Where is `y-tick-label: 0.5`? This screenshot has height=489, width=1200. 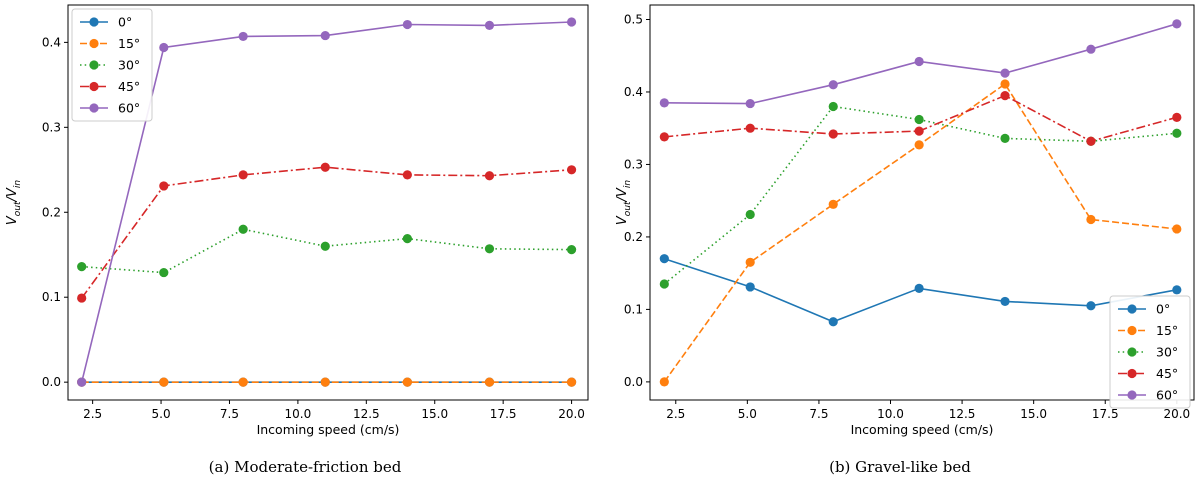 y-tick-label: 0.5 is located at coordinates (633, 19).